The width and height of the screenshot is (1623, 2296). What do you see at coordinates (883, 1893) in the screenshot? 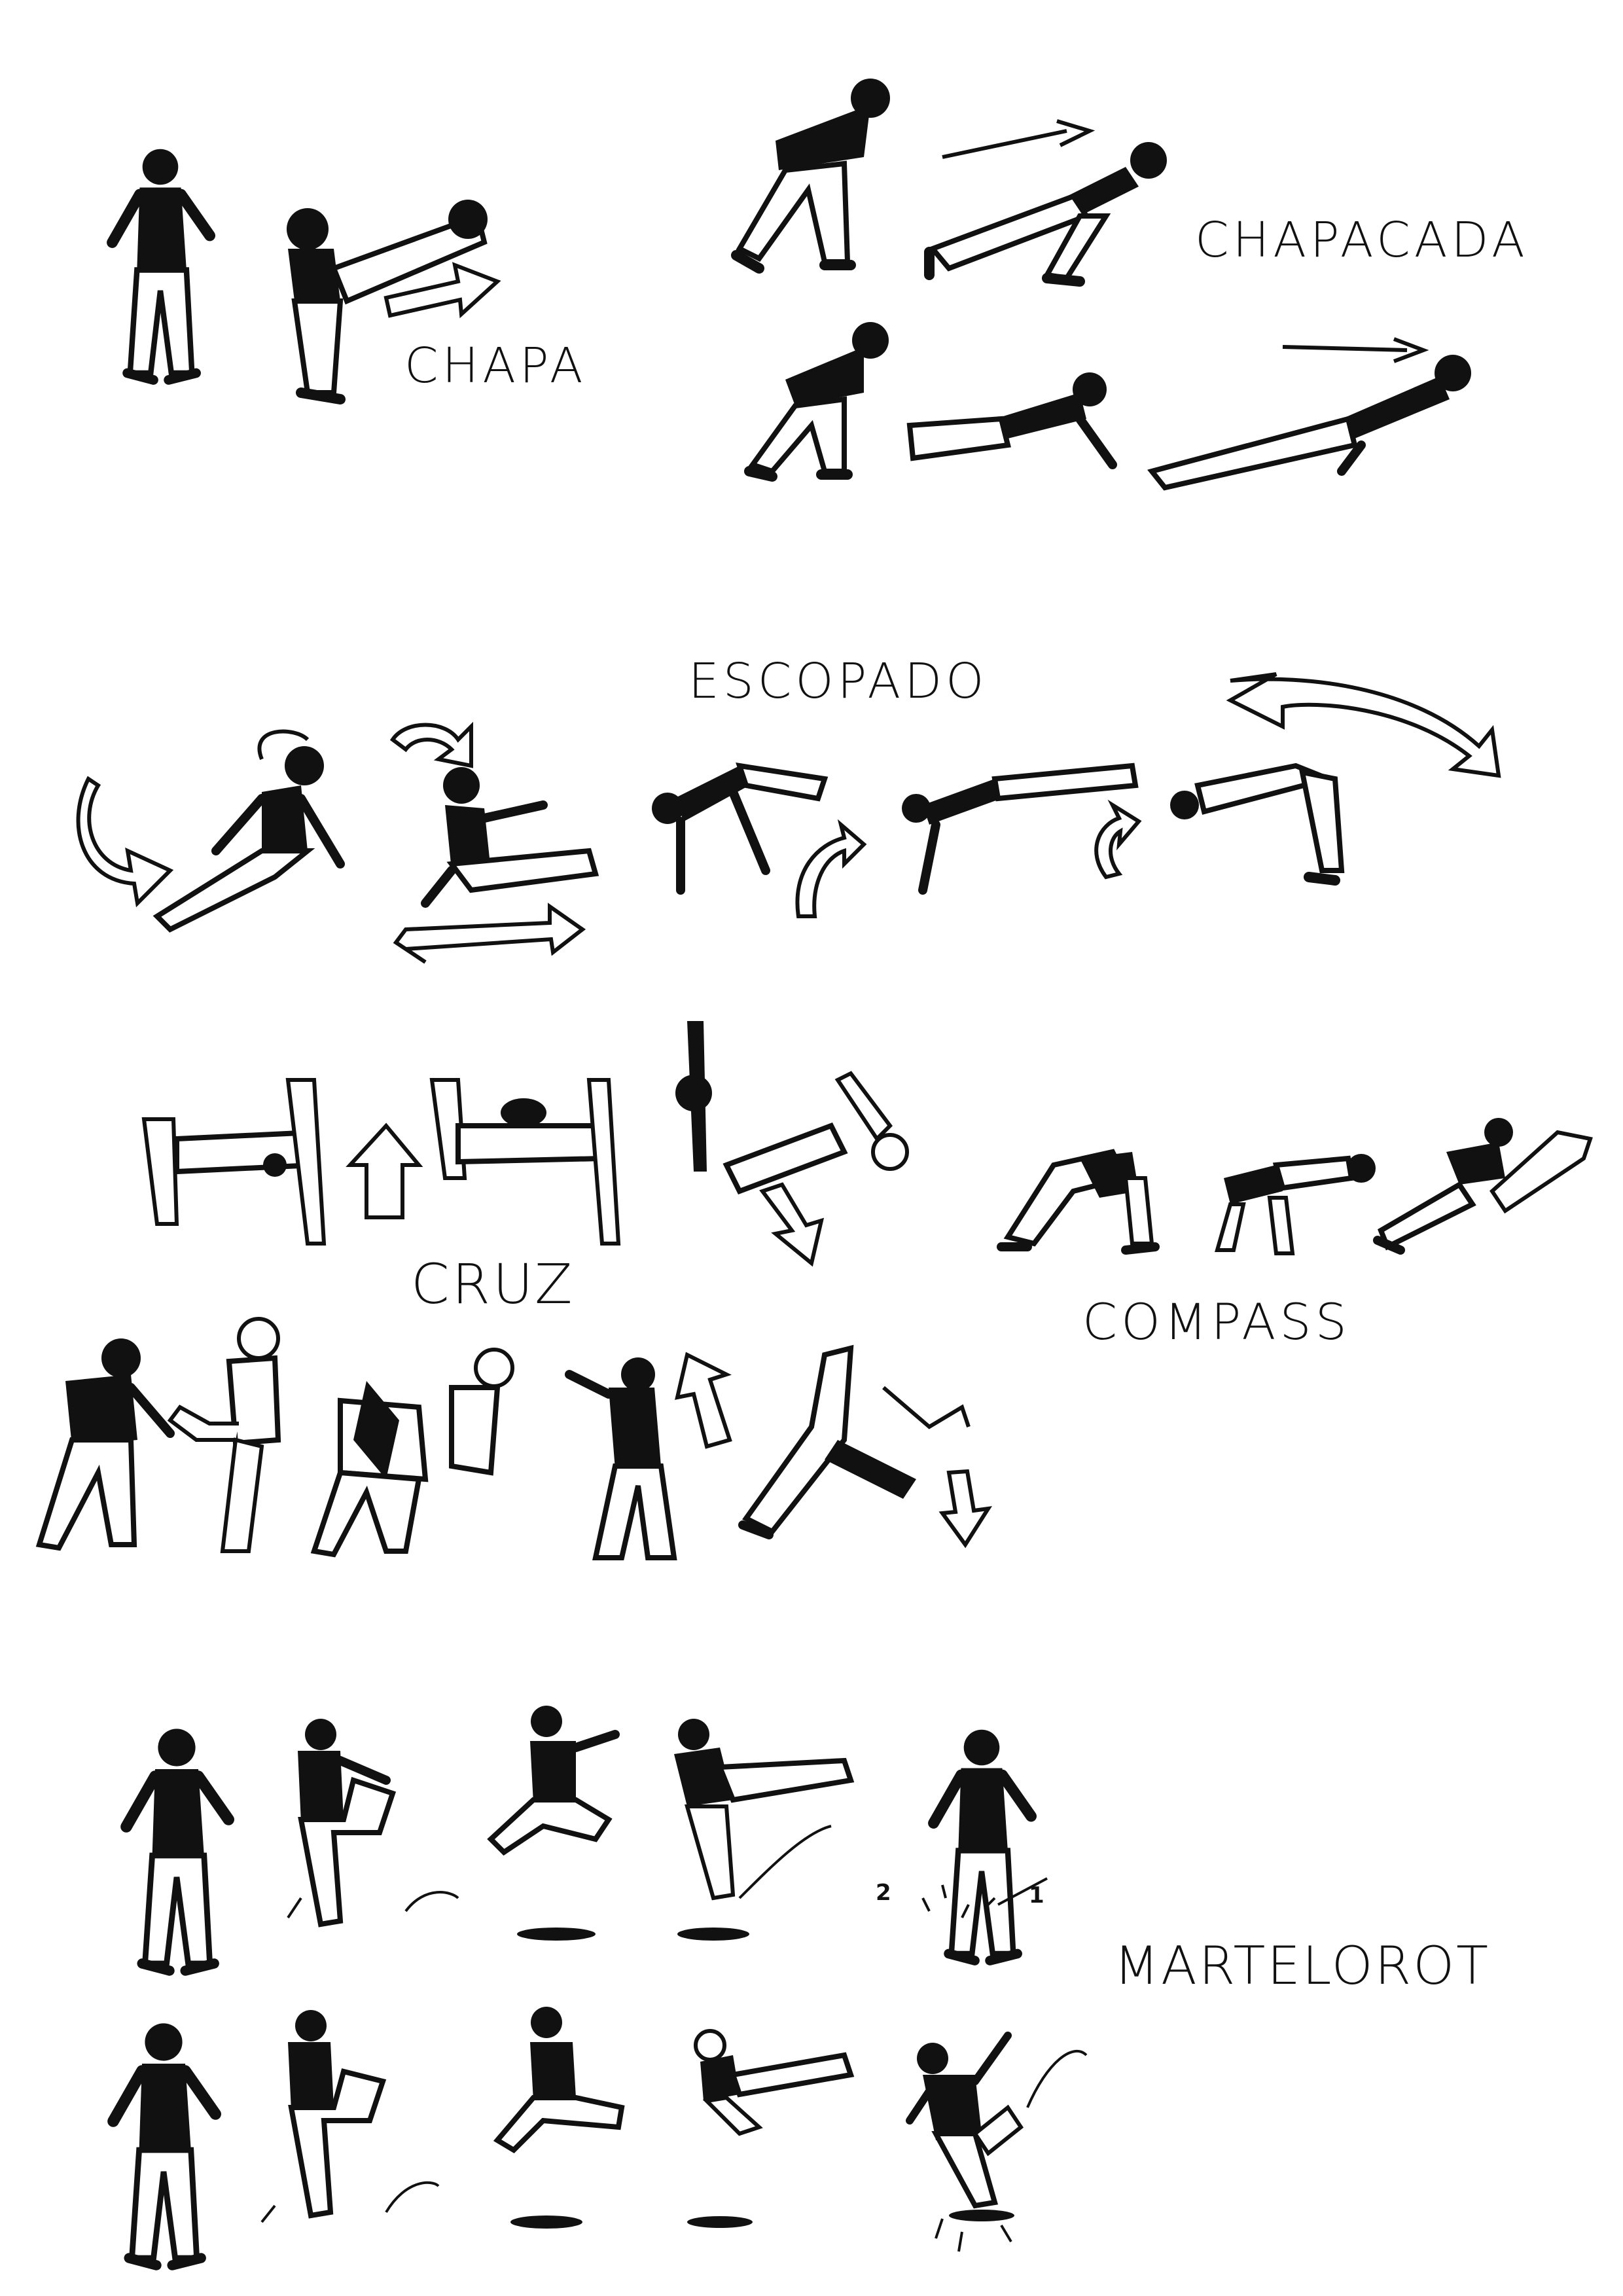
I see `step-number-two: 2` at bounding box center [883, 1893].